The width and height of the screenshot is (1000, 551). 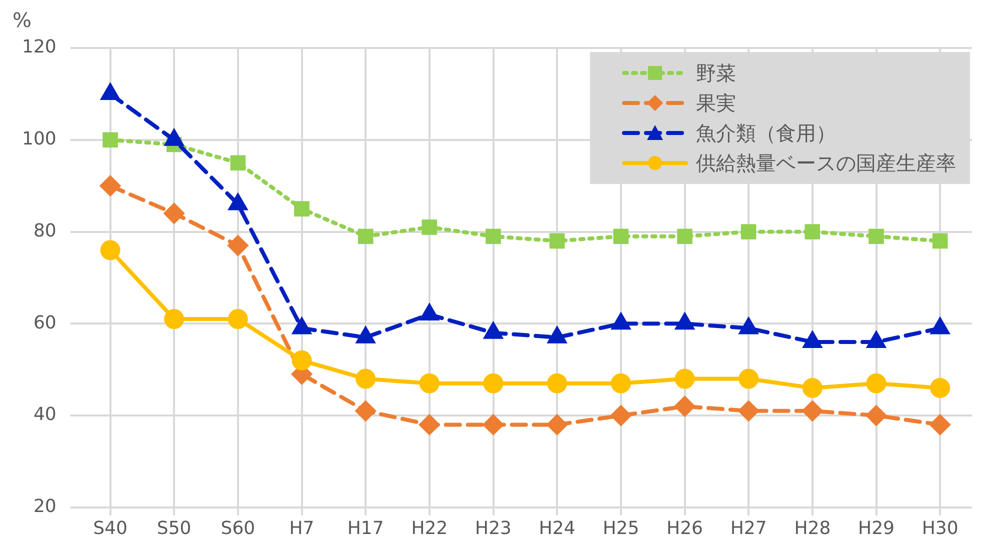 What do you see at coordinates (44, 323) in the screenshot?
I see `y-tick-label: 60` at bounding box center [44, 323].